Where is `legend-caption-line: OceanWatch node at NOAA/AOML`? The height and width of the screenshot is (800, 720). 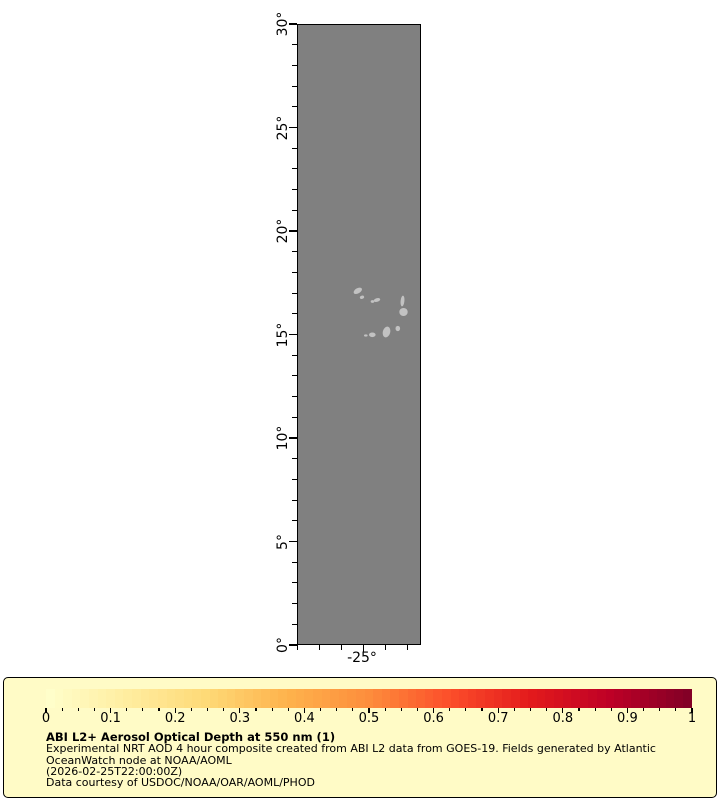 legend-caption-line: OceanWatch node at NOAA/AOML is located at coordinates (139, 760).